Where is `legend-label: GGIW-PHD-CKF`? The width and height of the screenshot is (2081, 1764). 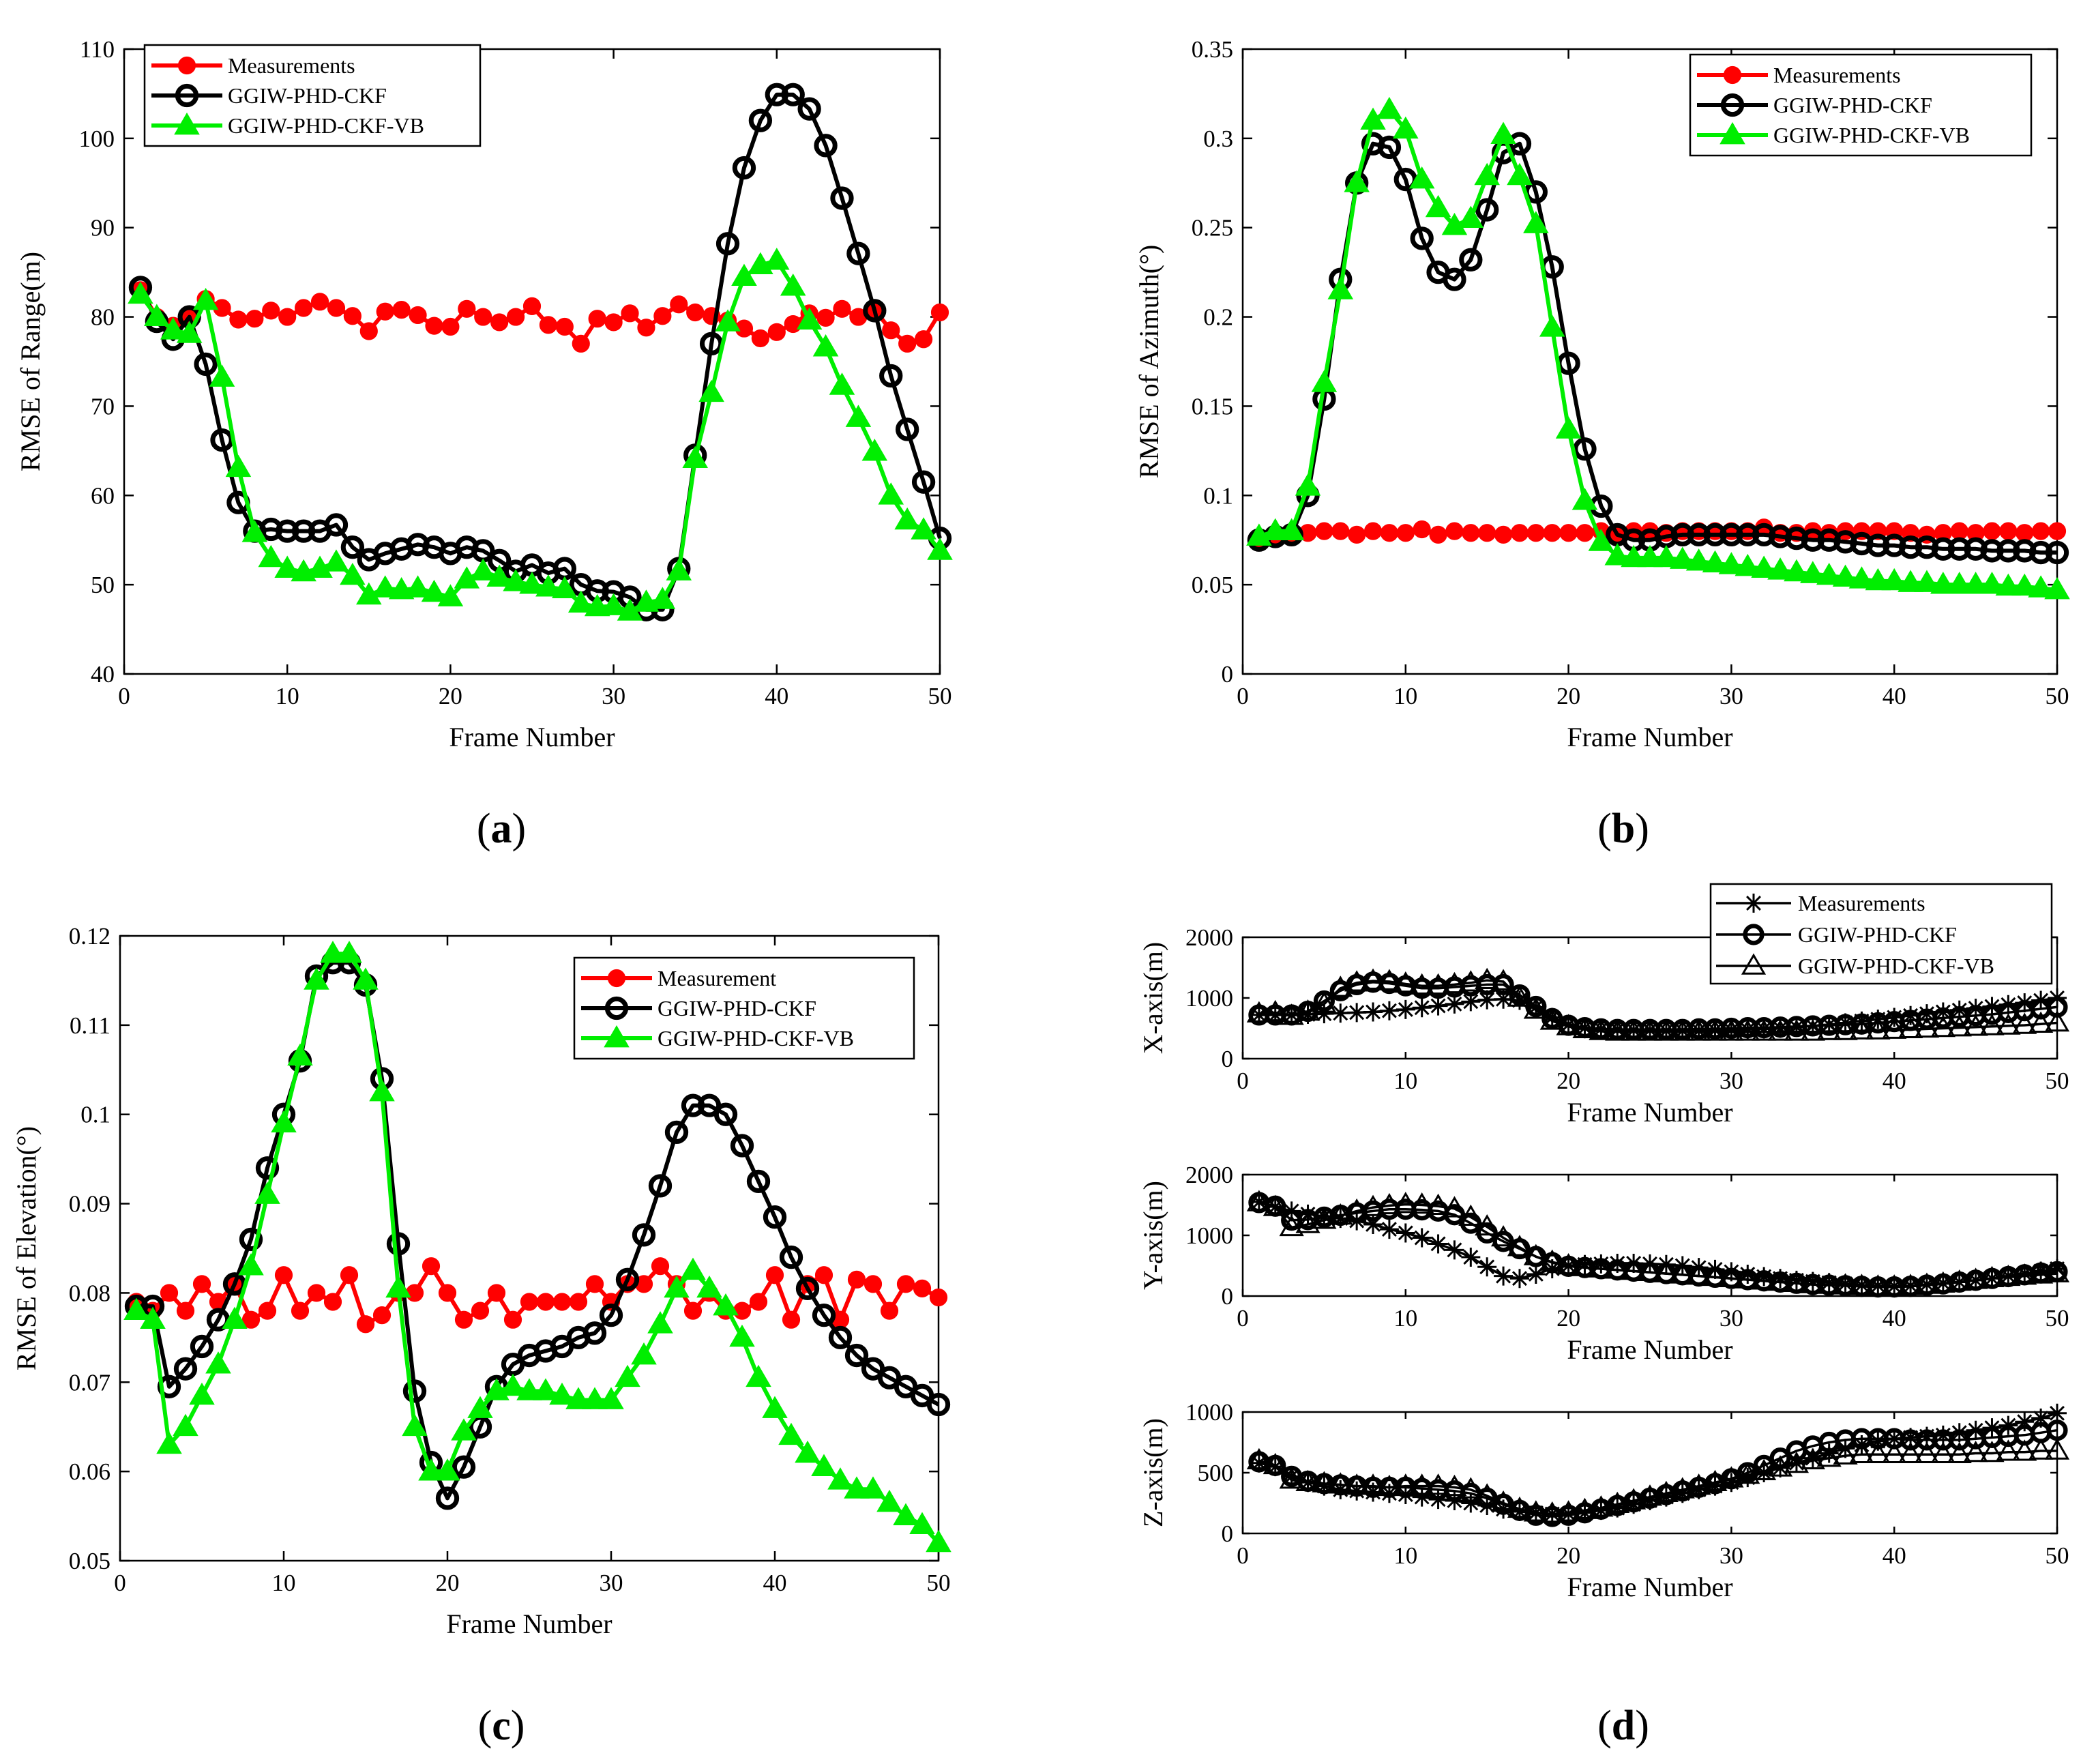 legend-label: GGIW-PHD-CKF is located at coordinates (737, 1008).